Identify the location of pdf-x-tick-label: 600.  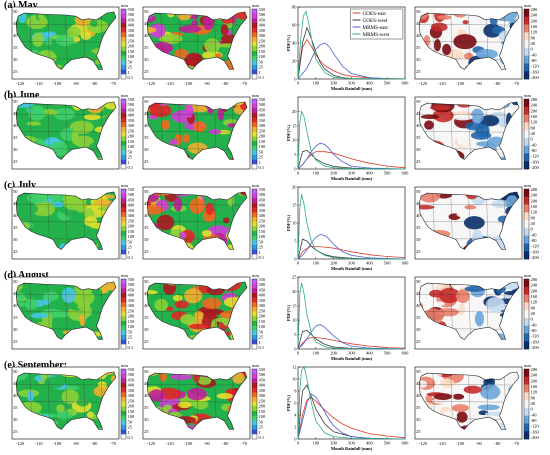
(406, 263).